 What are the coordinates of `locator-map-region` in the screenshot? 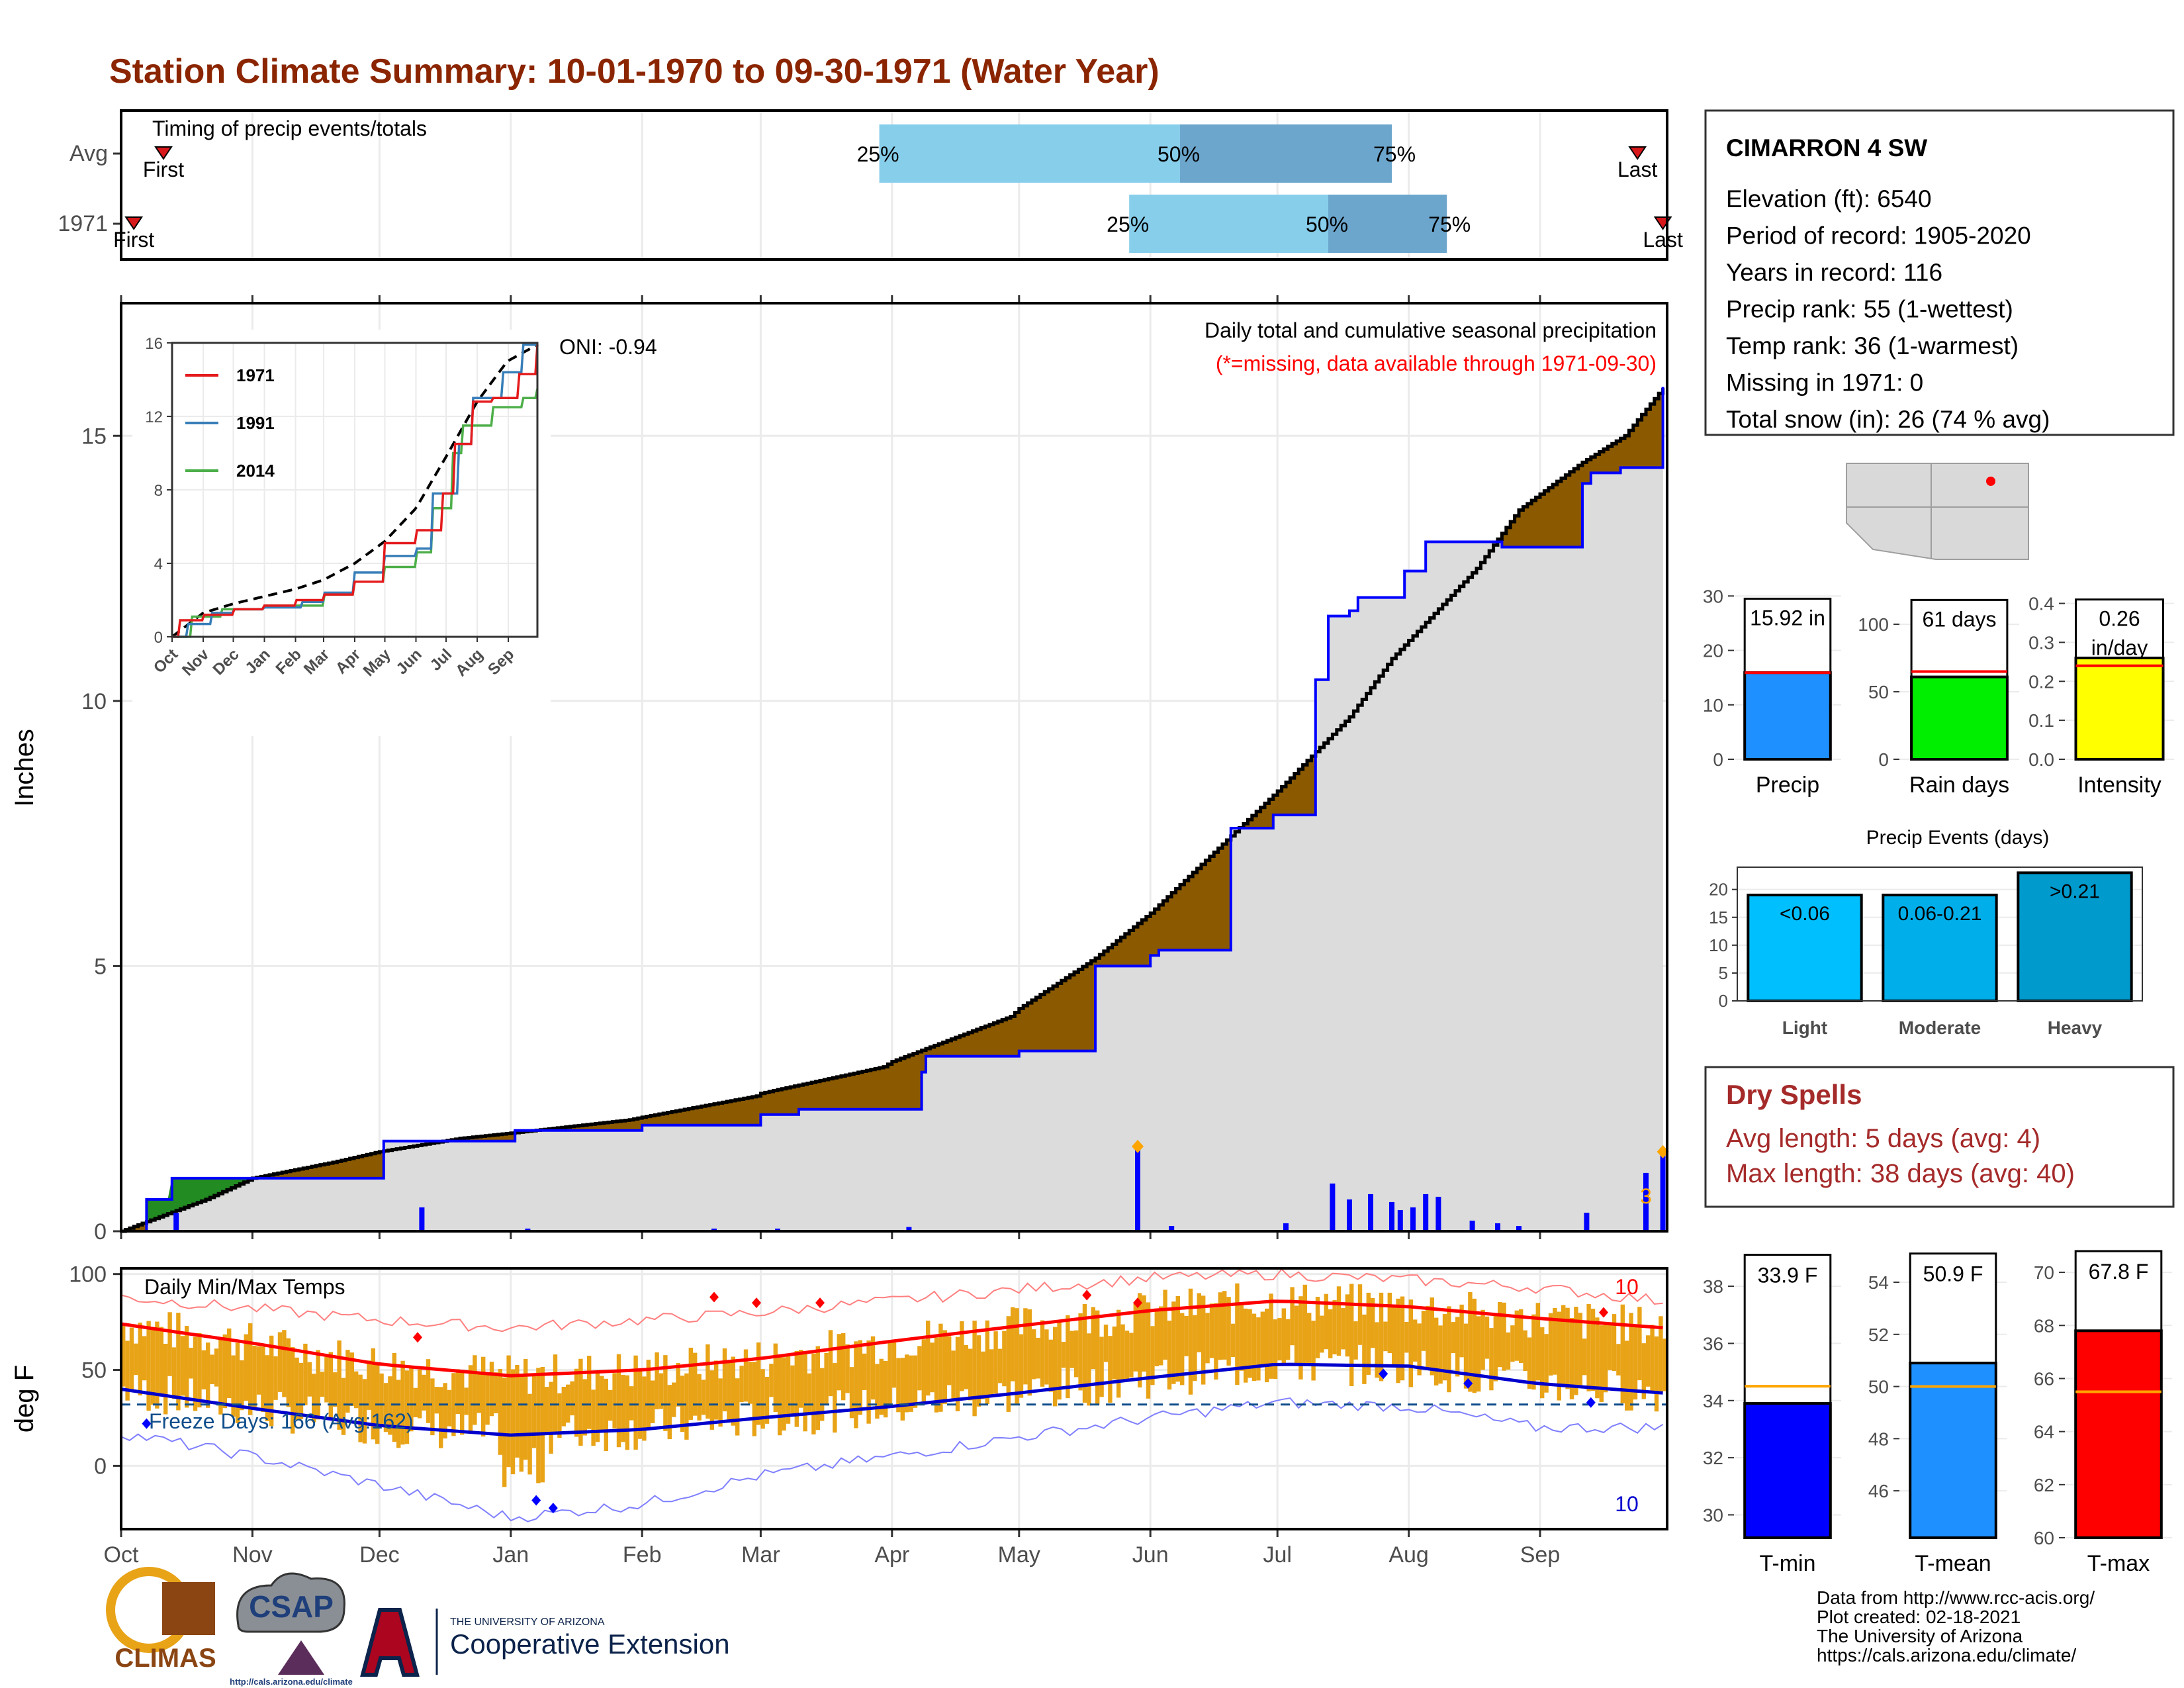 It's located at (1937, 511).